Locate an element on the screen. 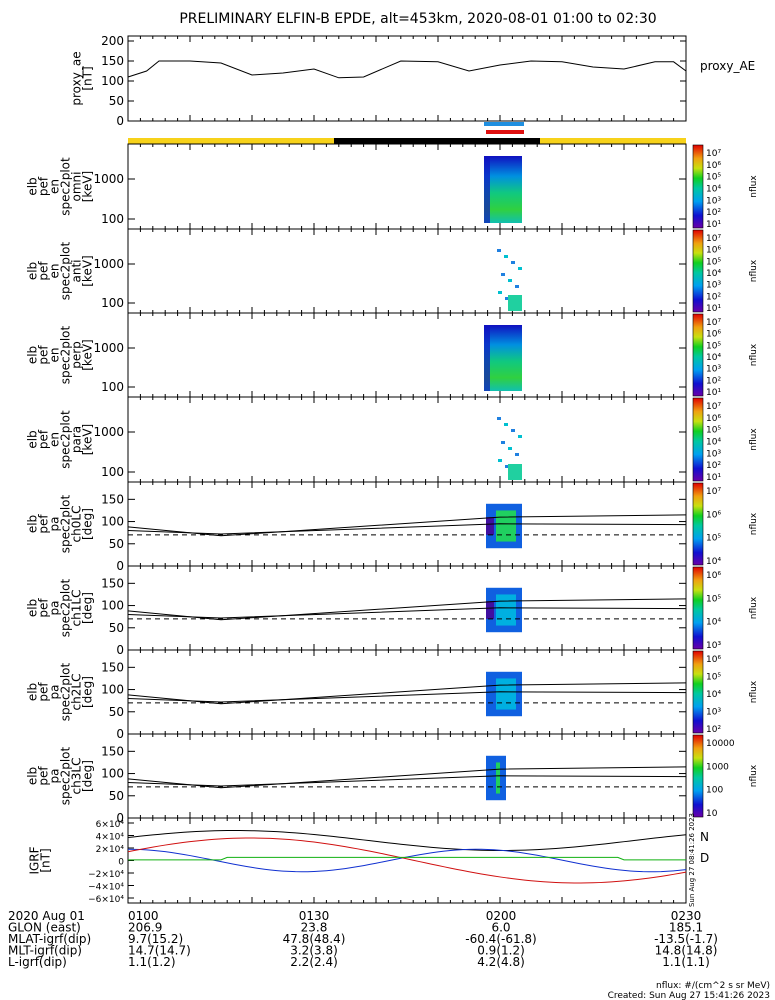 This screenshot has height=1000, width=775. y-tick-label: 2×10⁴ is located at coordinates (110, 850).